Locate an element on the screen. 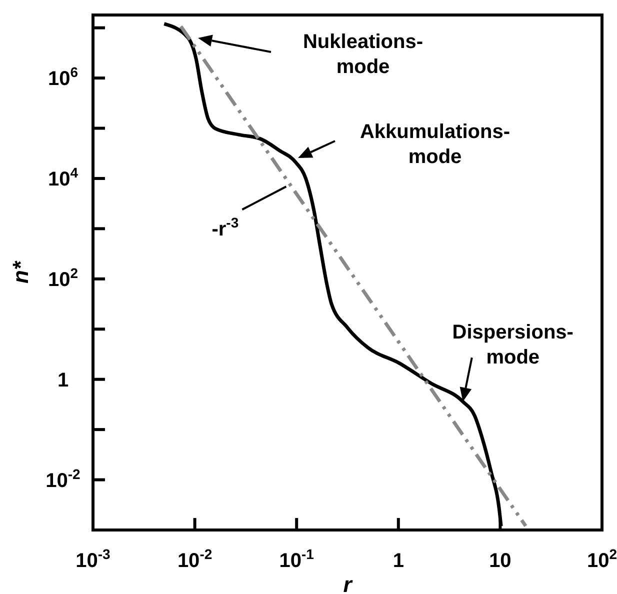 The width and height of the screenshot is (617, 594). y-tick-label: 1 is located at coordinates (63, 380).